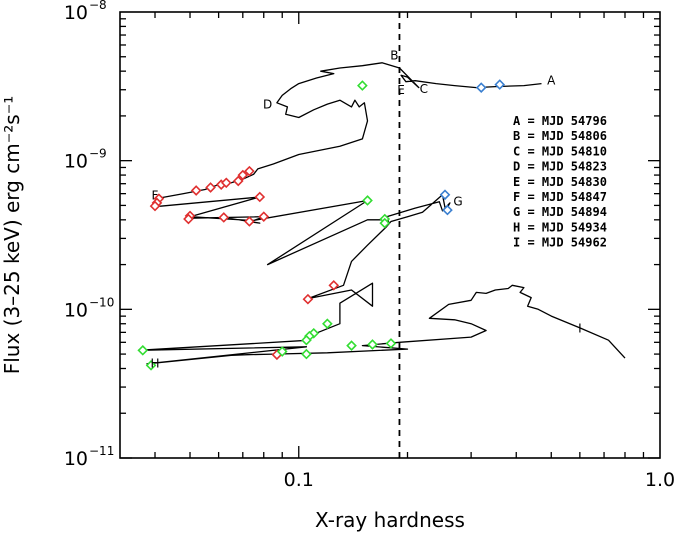 Image resolution: width=686 pixels, height=536 pixels. Describe the element at coordinates (560, 182) in the screenshot. I see `legend-entry: E = MJD 54830` at that location.